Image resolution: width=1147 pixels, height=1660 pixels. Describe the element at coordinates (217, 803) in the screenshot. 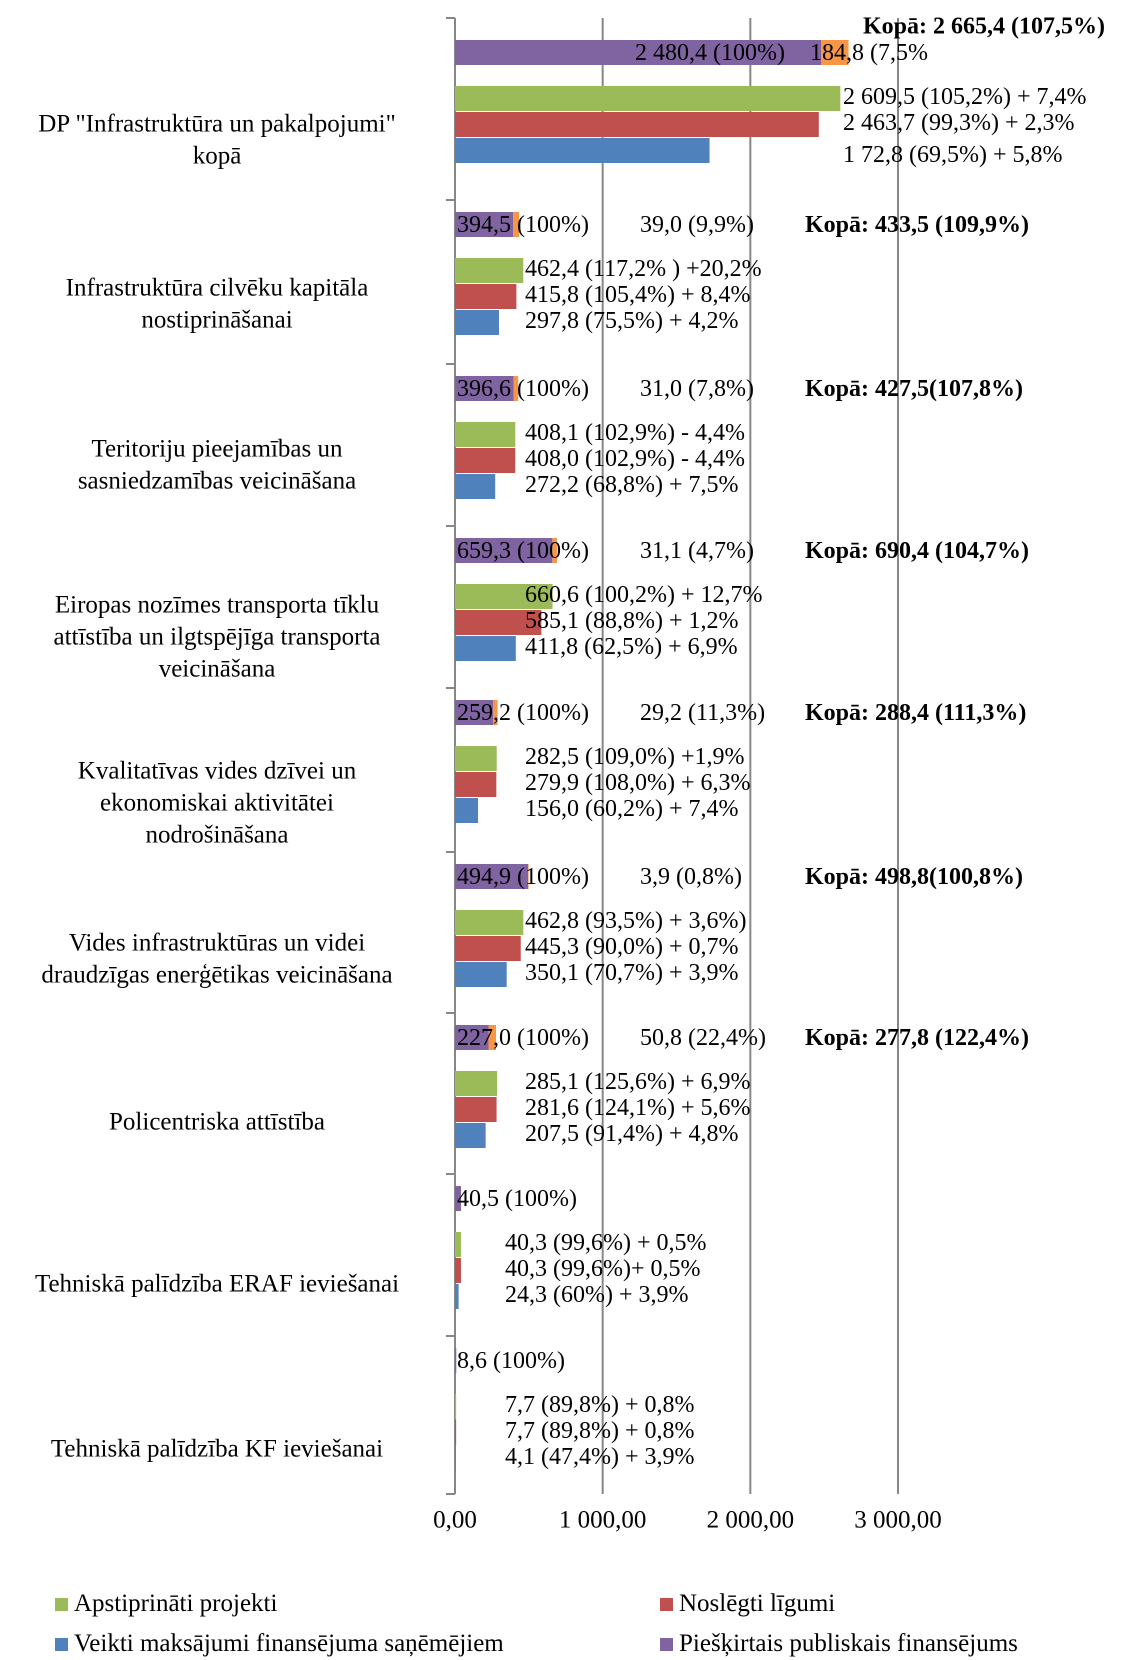

I see `category-label-4-1: ekonomiskai aktivitātei` at that location.